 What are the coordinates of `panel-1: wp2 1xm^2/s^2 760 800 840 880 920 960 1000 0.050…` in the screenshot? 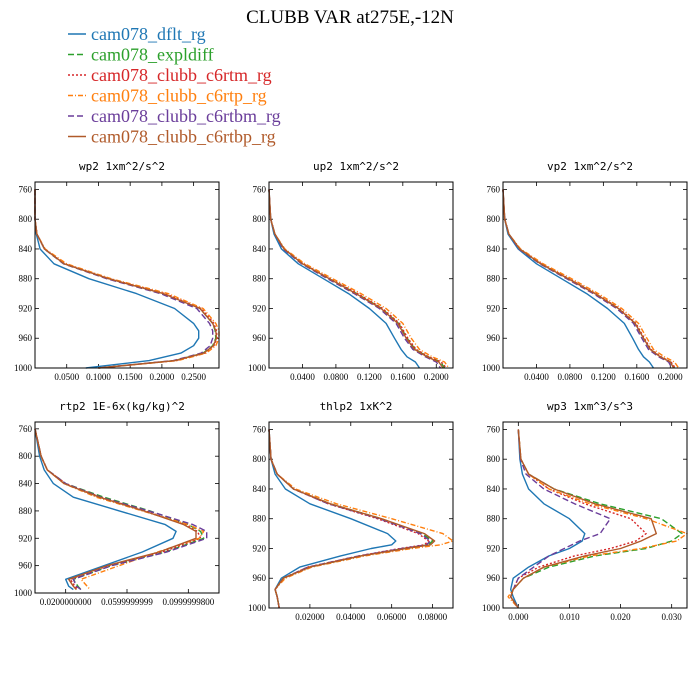 It's located at (117, 271).